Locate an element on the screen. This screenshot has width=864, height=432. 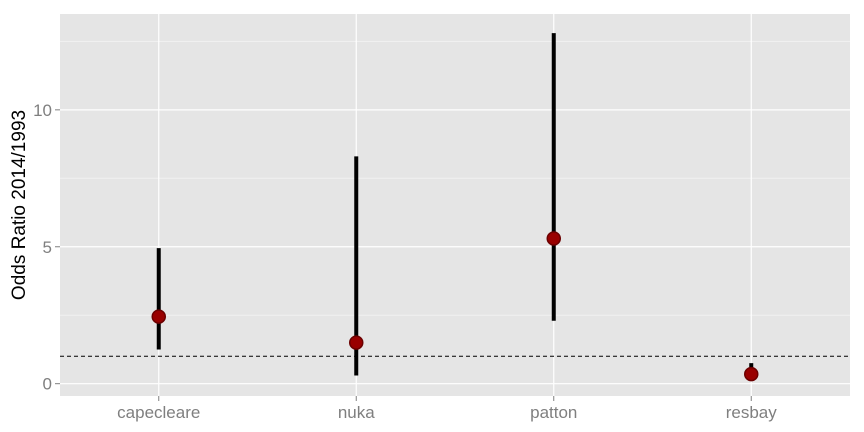
point-estimate-capecleare is located at coordinates (158, 316).